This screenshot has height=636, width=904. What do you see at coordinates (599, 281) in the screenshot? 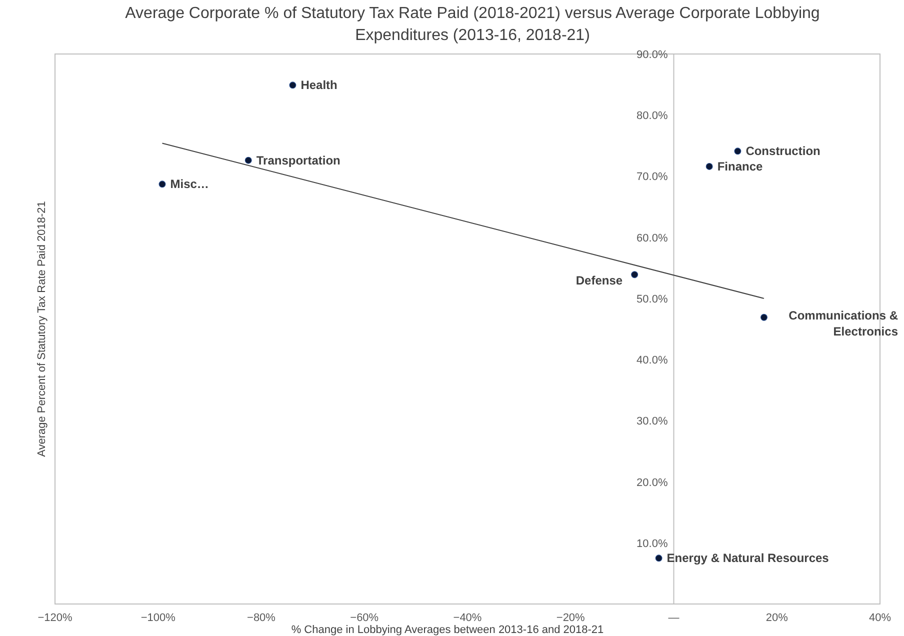
I see `annotation: Defense` at bounding box center [599, 281].